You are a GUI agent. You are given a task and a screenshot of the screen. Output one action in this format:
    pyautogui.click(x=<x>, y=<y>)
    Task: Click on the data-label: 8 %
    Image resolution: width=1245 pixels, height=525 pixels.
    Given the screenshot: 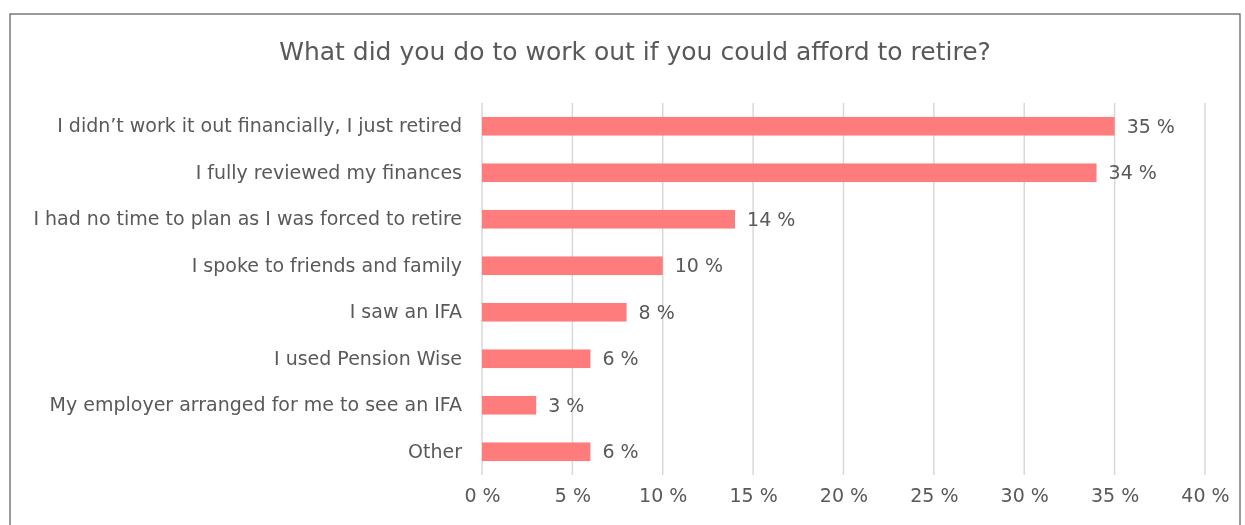 What is the action you would take?
    pyautogui.click(x=656, y=311)
    